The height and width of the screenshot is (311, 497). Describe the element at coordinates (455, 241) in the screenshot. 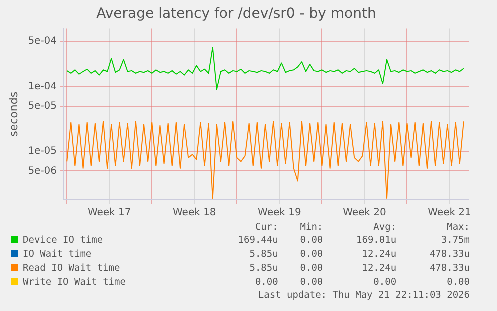

I see `text: 3.75m` at that location.